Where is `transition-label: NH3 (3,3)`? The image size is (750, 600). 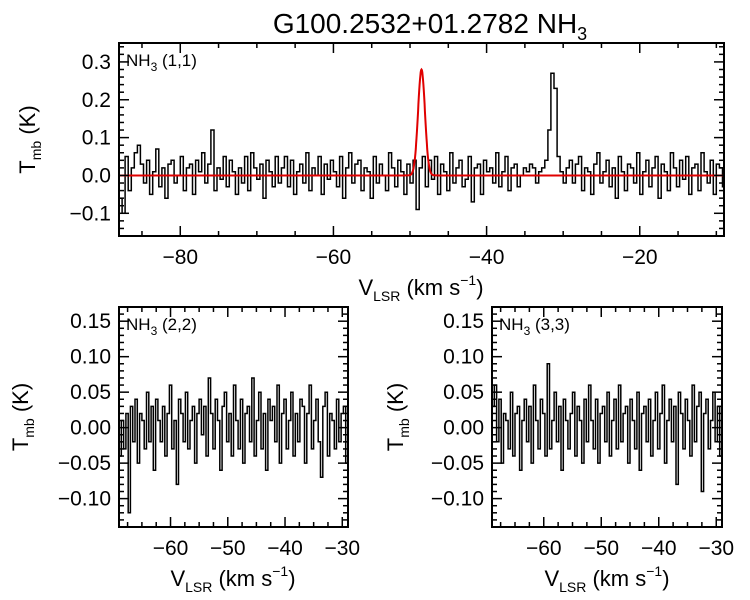
transition-label: NH3 (3,3) is located at coordinates (534, 326).